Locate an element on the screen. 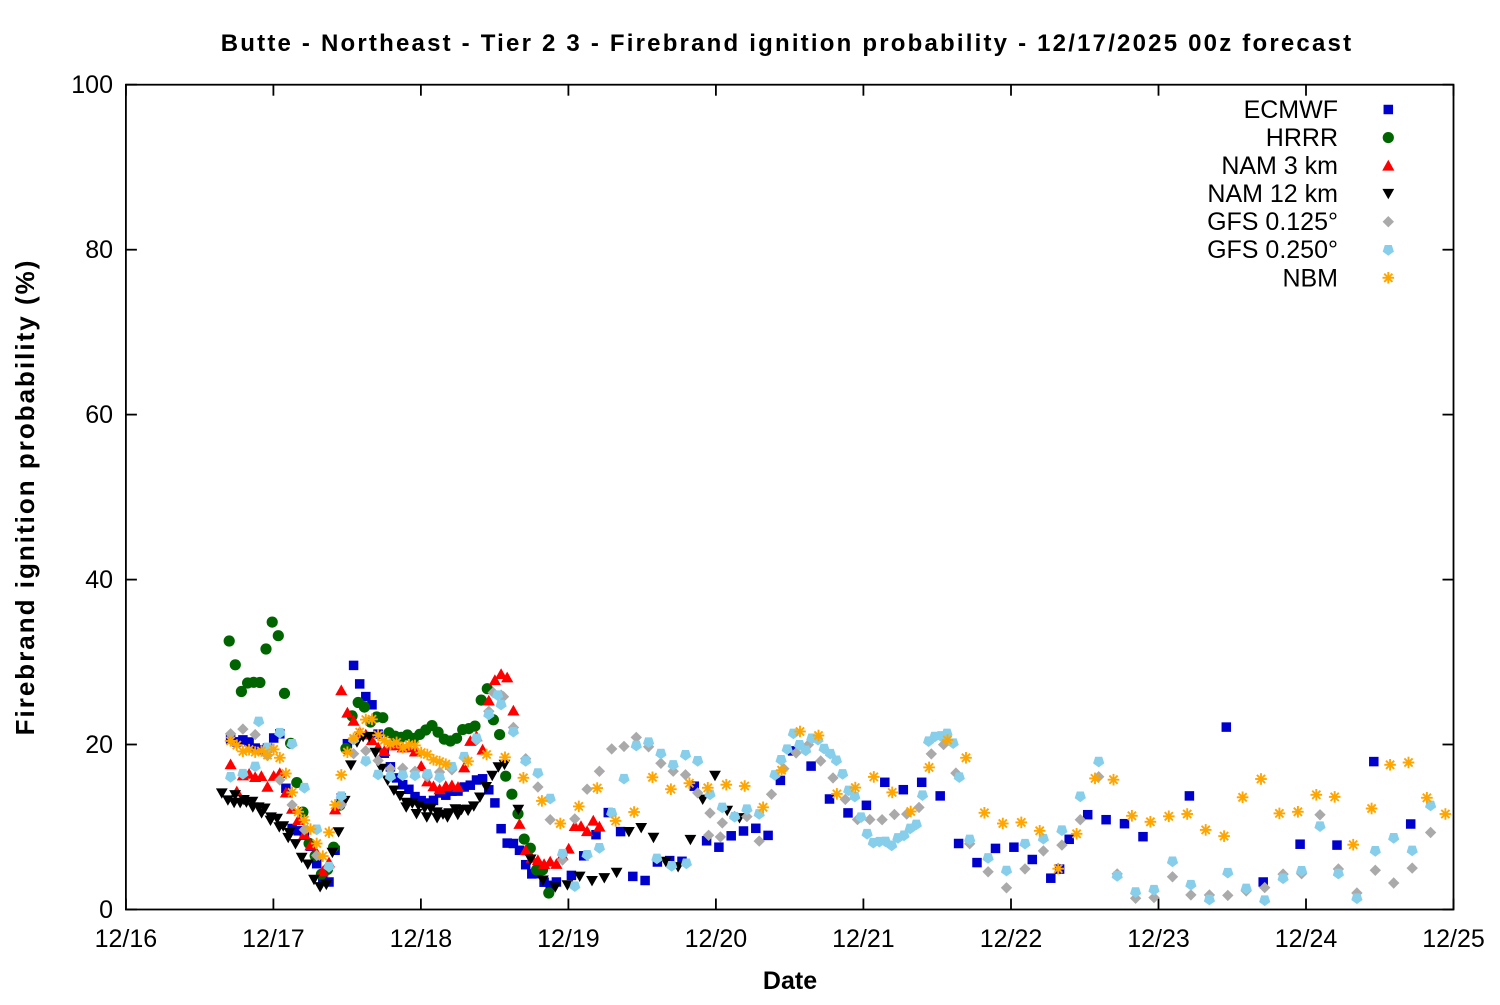  svg-text: NBM is located at coordinates (1310, 278).